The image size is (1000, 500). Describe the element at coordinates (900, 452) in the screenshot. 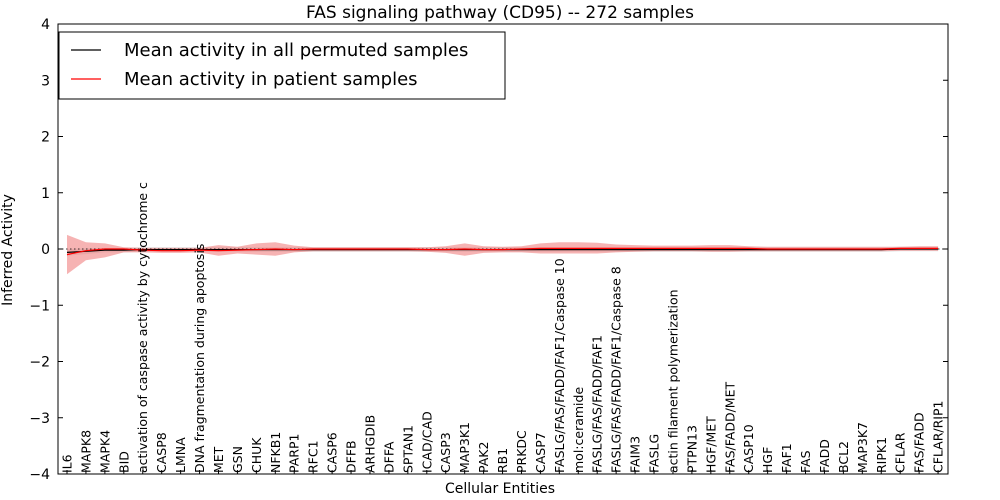

I see `x-tick-label: CFLAR` at that location.